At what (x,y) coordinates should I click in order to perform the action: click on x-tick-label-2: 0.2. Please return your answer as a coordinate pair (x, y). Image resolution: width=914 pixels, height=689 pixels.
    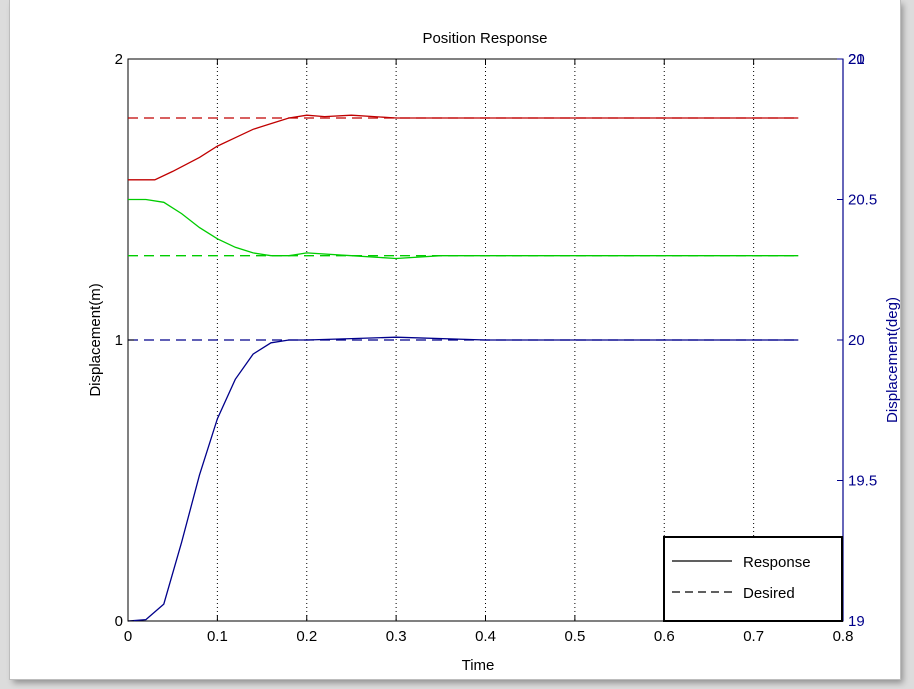
    Looking at the image, I should click on (306, 636).